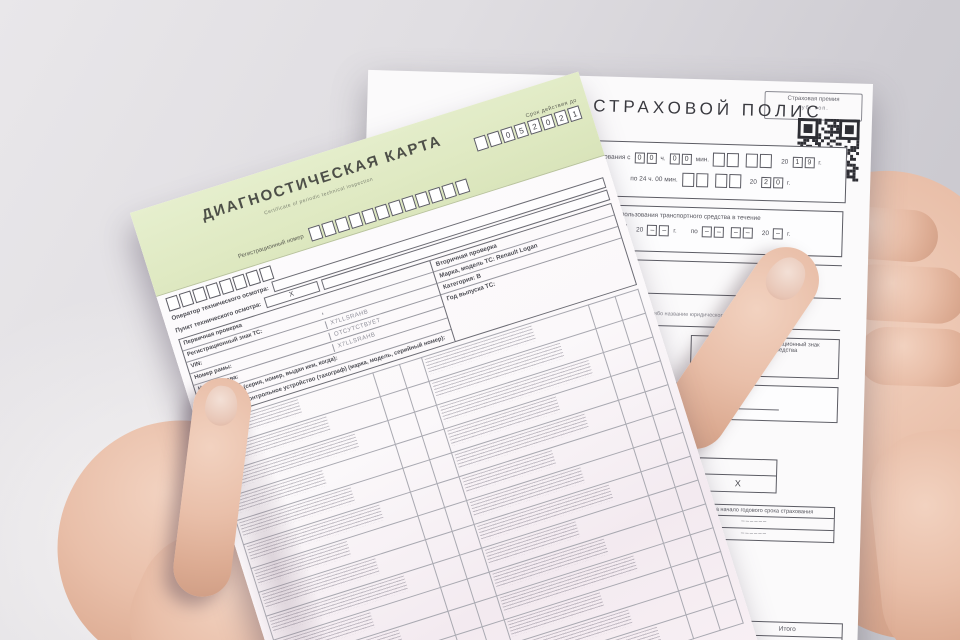 The image size is (960, 640). Describe the element at coordinates (221, 406) in the screenshot. I see `left-thumb-nail` at that location.